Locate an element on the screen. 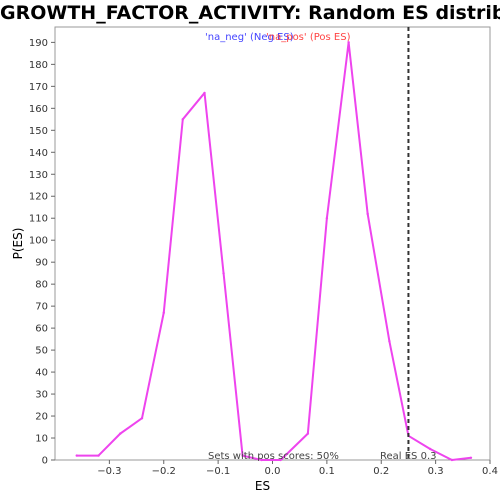  x-tick-label: 0.2 is located at coordinates (381, 471).